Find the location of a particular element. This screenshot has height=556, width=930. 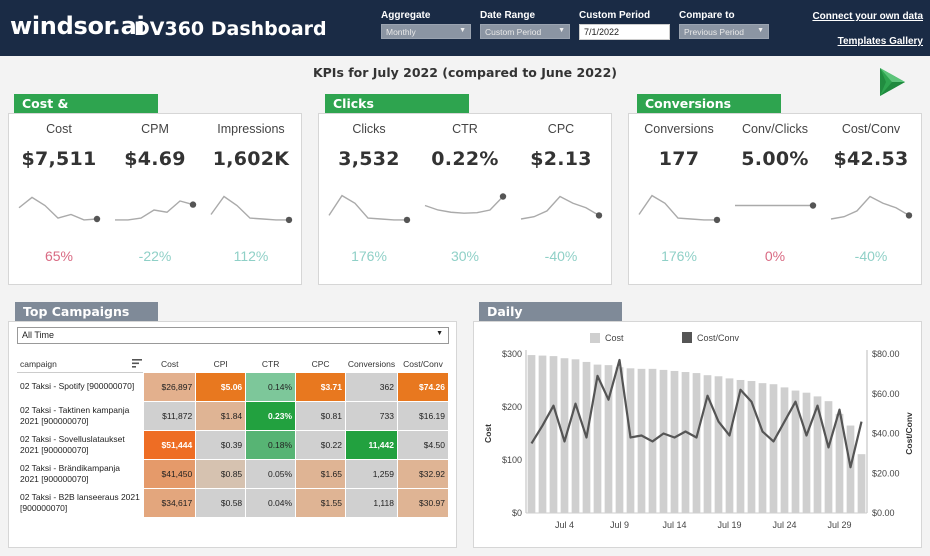

kpi-label: Clicks is located at coordinates (369, 129).